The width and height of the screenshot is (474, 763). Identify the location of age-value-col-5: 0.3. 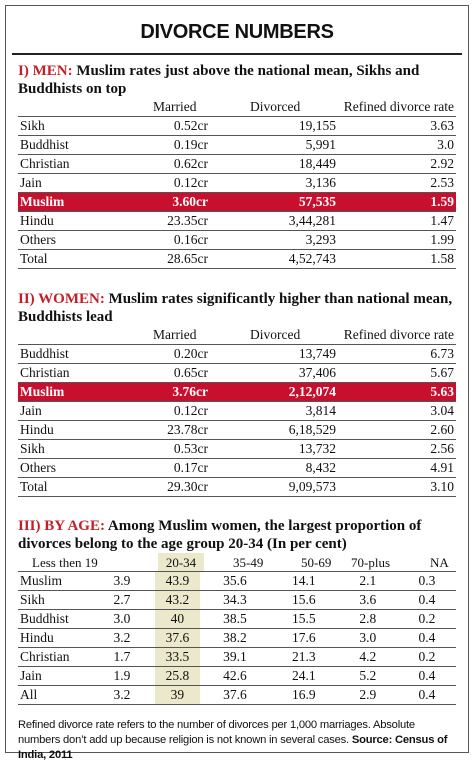
(426, 581).